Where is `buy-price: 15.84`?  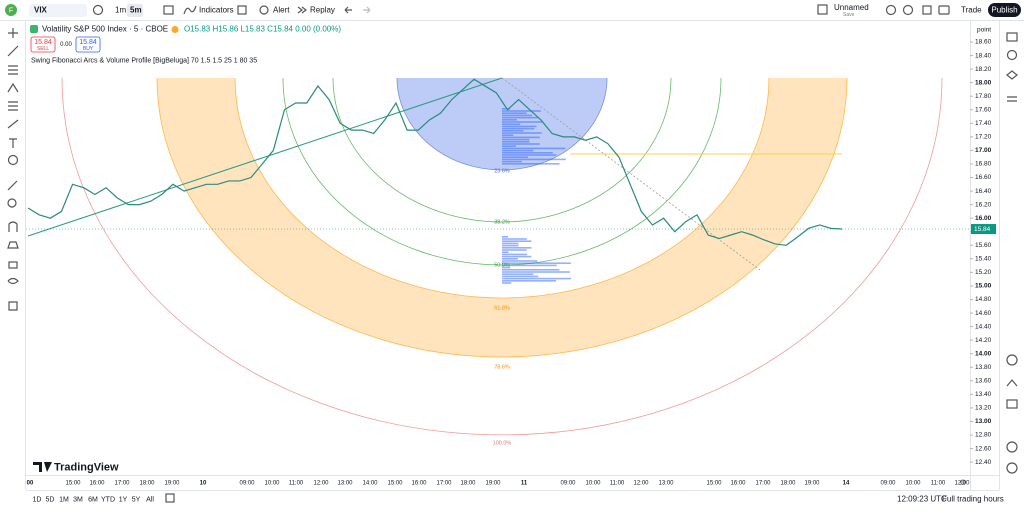 buy-price: 15.84 is located at coordinates (88, 42).